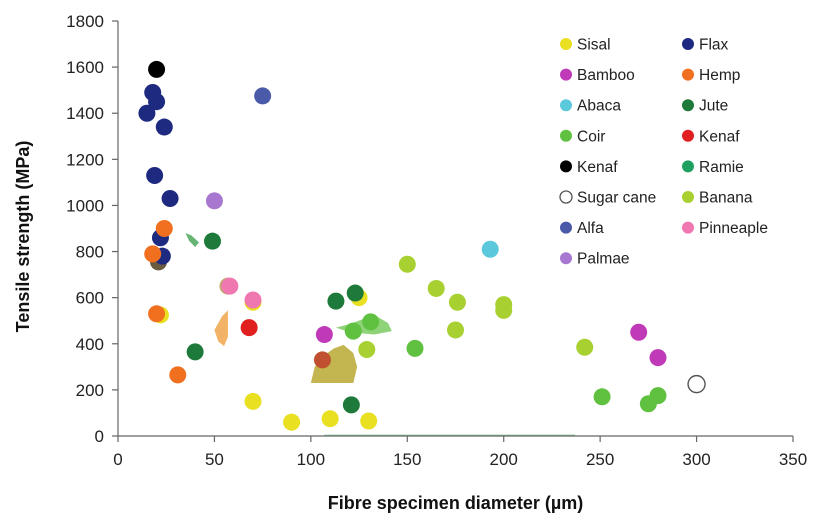  I want to click on x-tick-label: 350, so click(793, 459).